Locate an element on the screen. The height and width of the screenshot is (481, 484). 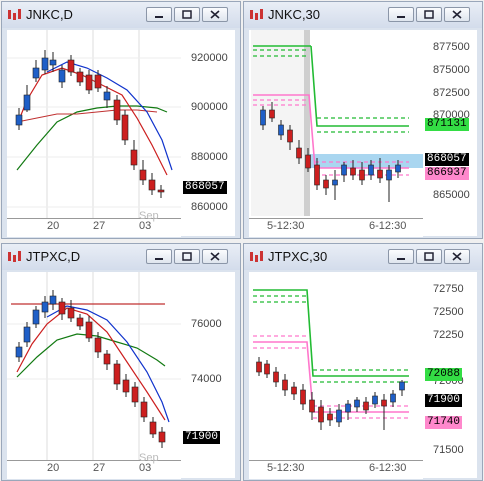
y-axis-label: 72250 is located at coordinates (448, 335).